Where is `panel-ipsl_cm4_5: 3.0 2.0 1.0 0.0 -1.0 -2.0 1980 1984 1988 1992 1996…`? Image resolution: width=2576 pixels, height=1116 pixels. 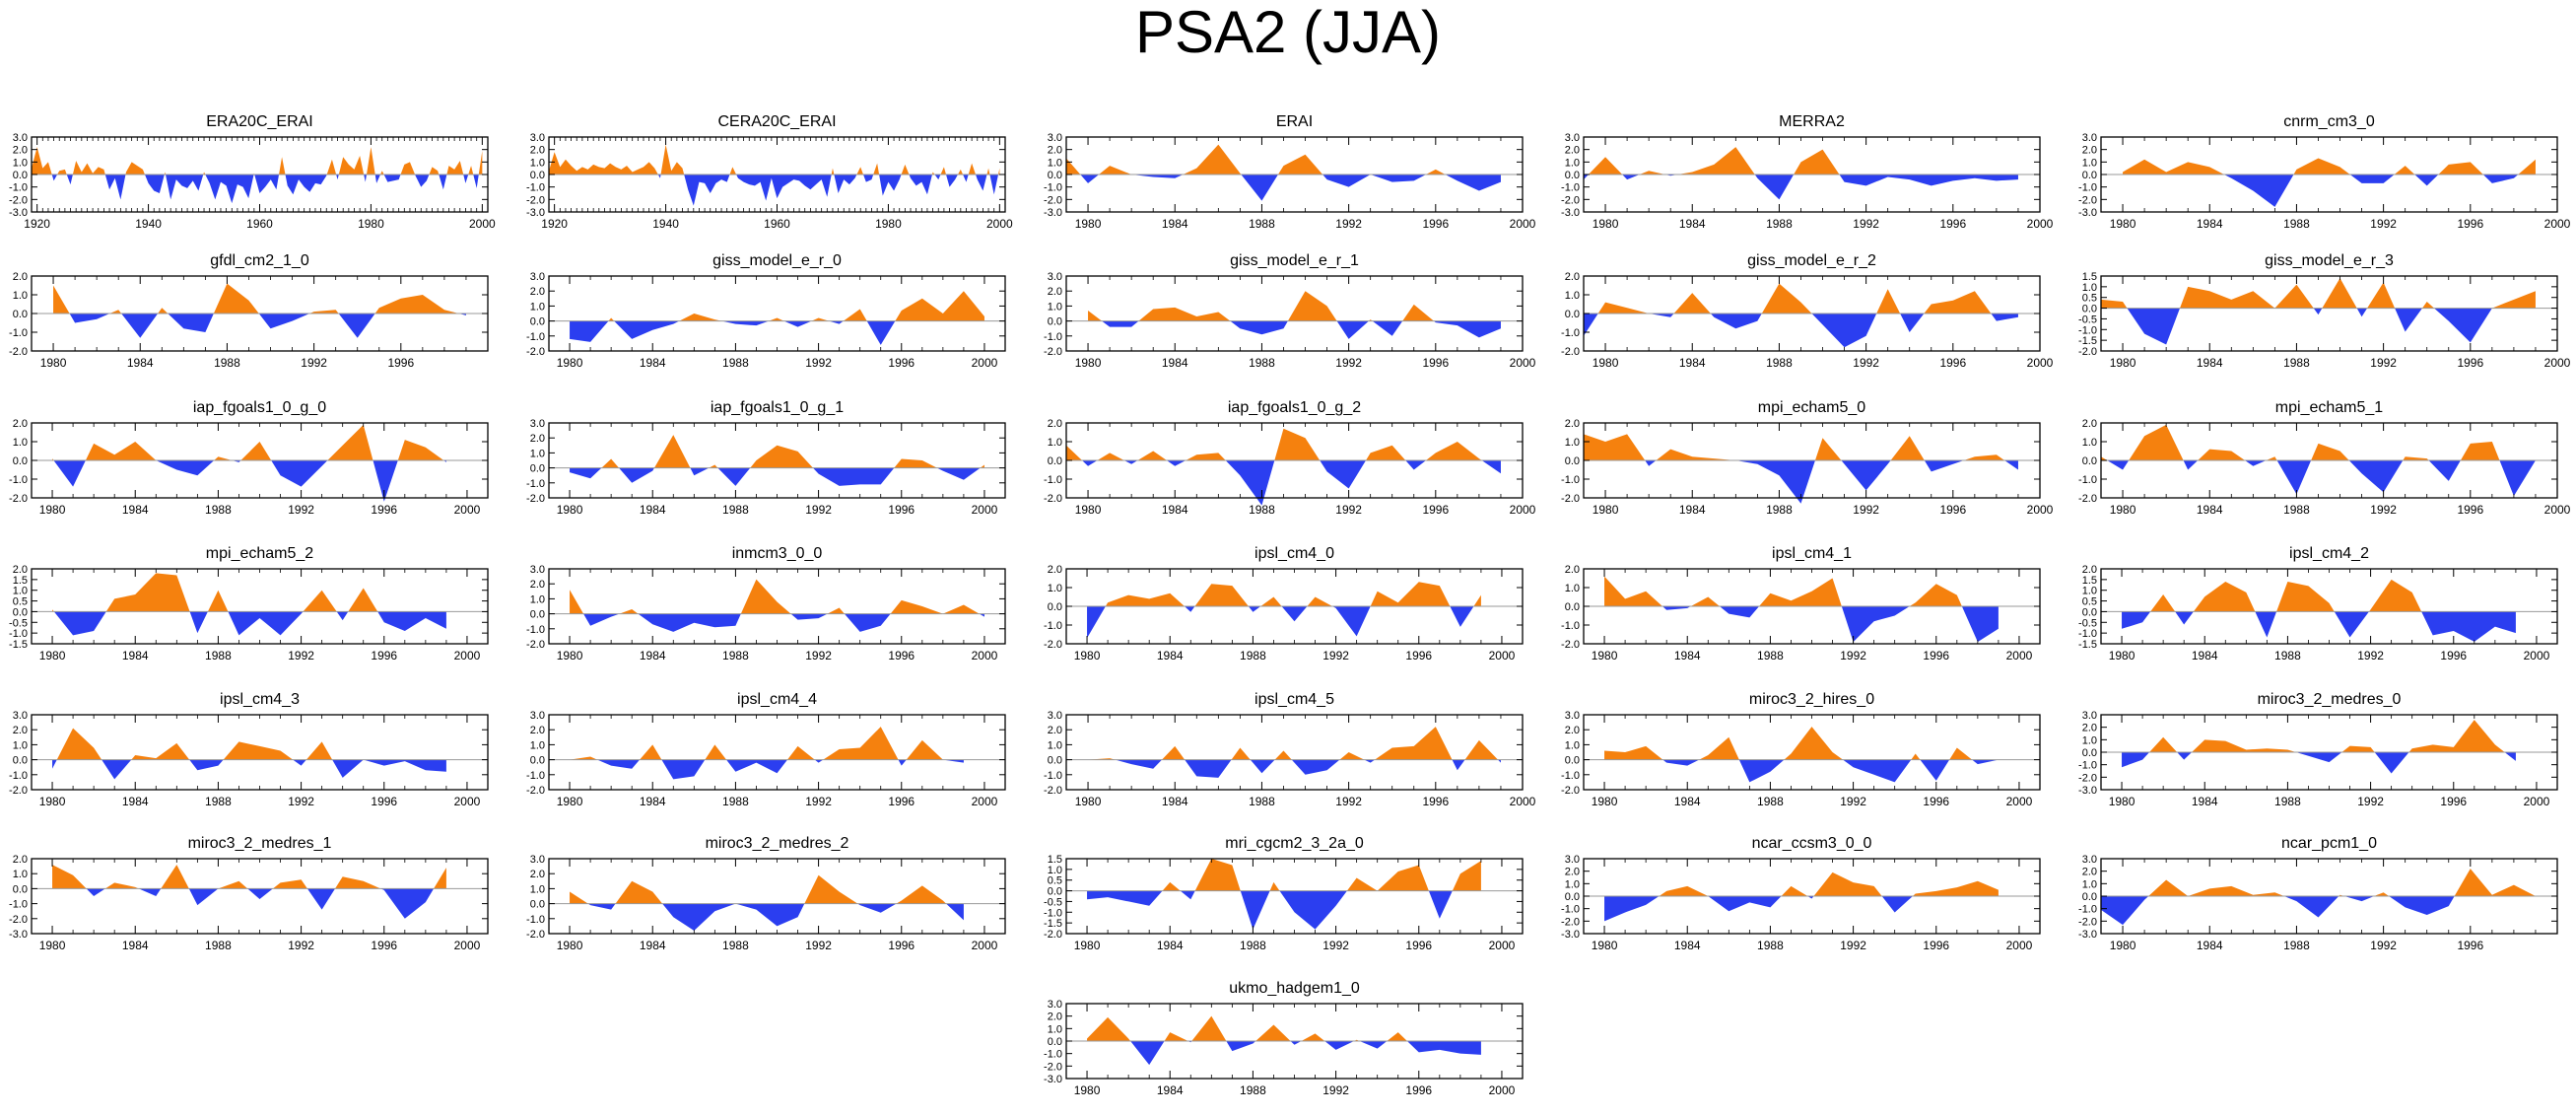 panel-ipsl_cm4_5: 3.0 2.0 1.0 0.0 -1.0 -2.0 1980 1984 1988 1992 1996… is located at coordinates (1290, 749).